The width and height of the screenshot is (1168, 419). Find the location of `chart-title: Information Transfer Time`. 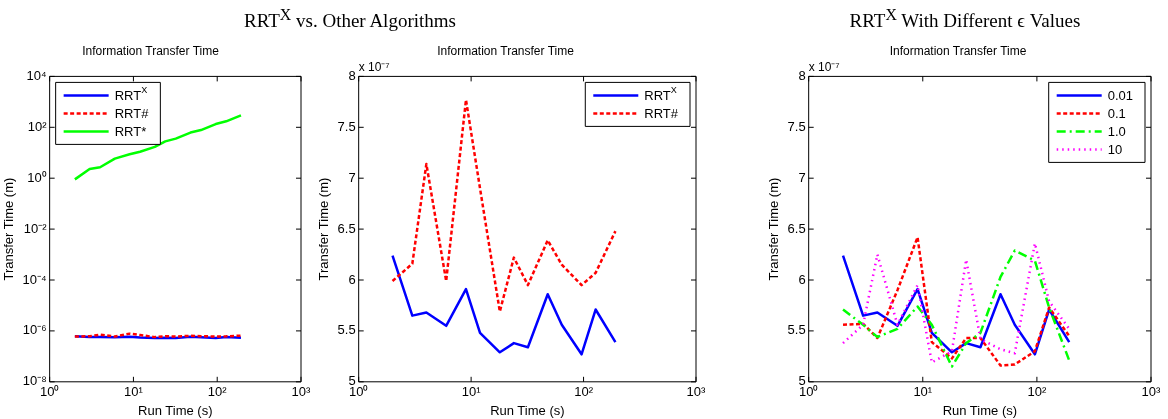

chart-title: Information Transfer Time is located at coordinates (506, 50).